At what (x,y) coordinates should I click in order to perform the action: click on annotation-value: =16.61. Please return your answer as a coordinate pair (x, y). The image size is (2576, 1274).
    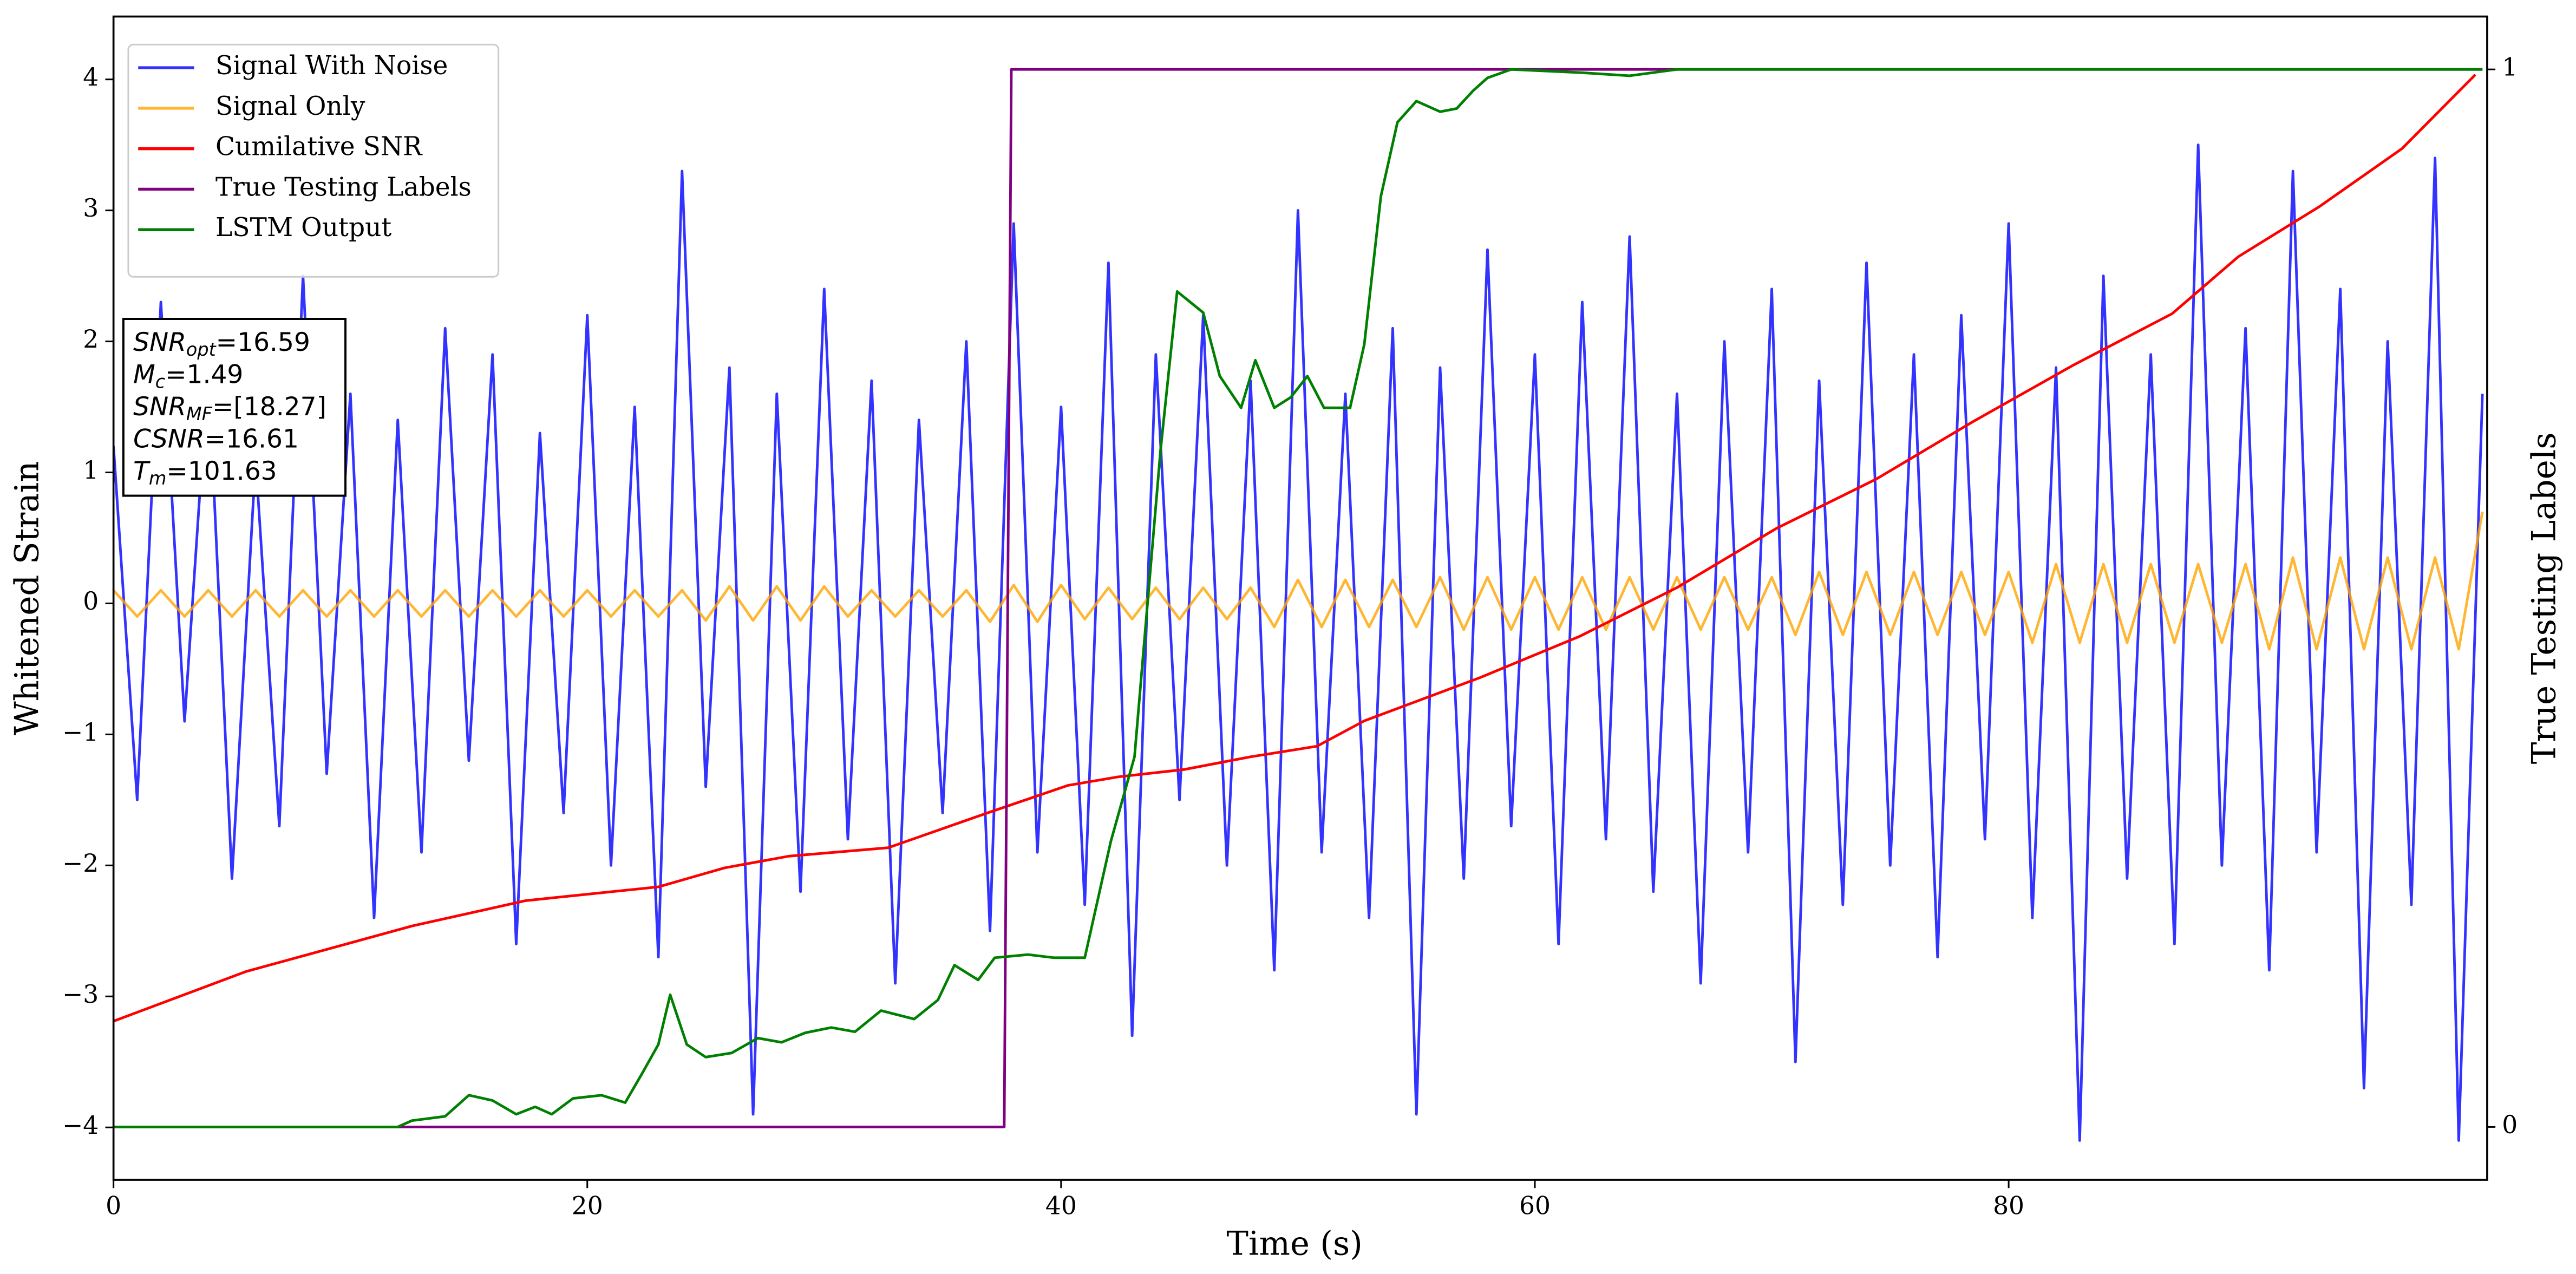
    Looking at the image, I should click on (252, 439).